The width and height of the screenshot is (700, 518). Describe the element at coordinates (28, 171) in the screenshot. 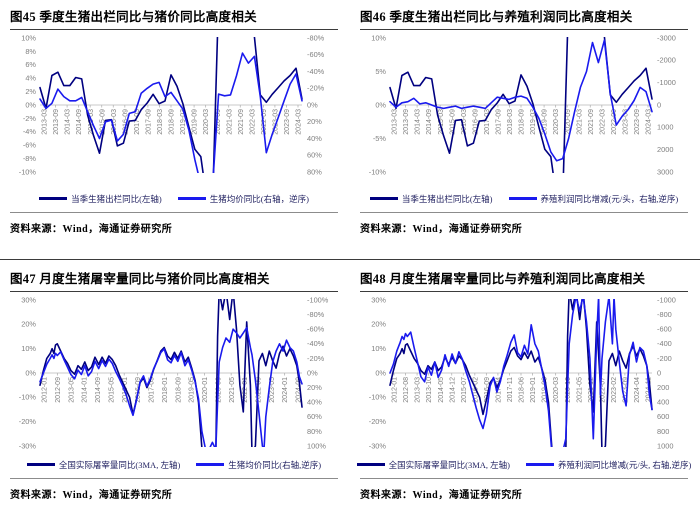

I see `left-axis-tick: -10%` at that location.